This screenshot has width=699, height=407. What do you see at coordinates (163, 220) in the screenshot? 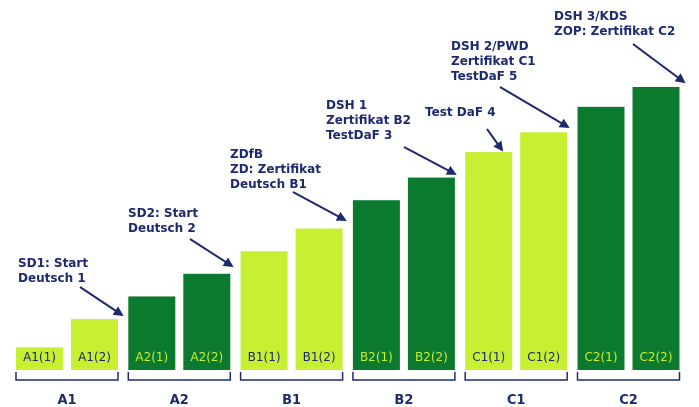
I see `annotation-text-a2-2: SD2: Start Deutsch 2` at bounding box center [163, 220].